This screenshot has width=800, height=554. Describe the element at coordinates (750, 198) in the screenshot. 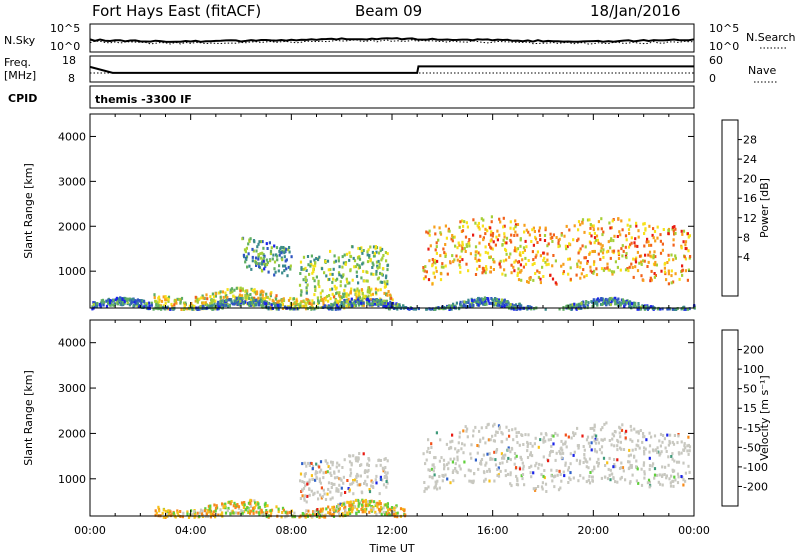

I see `power-colorbar-tick-label: 16` at that location.